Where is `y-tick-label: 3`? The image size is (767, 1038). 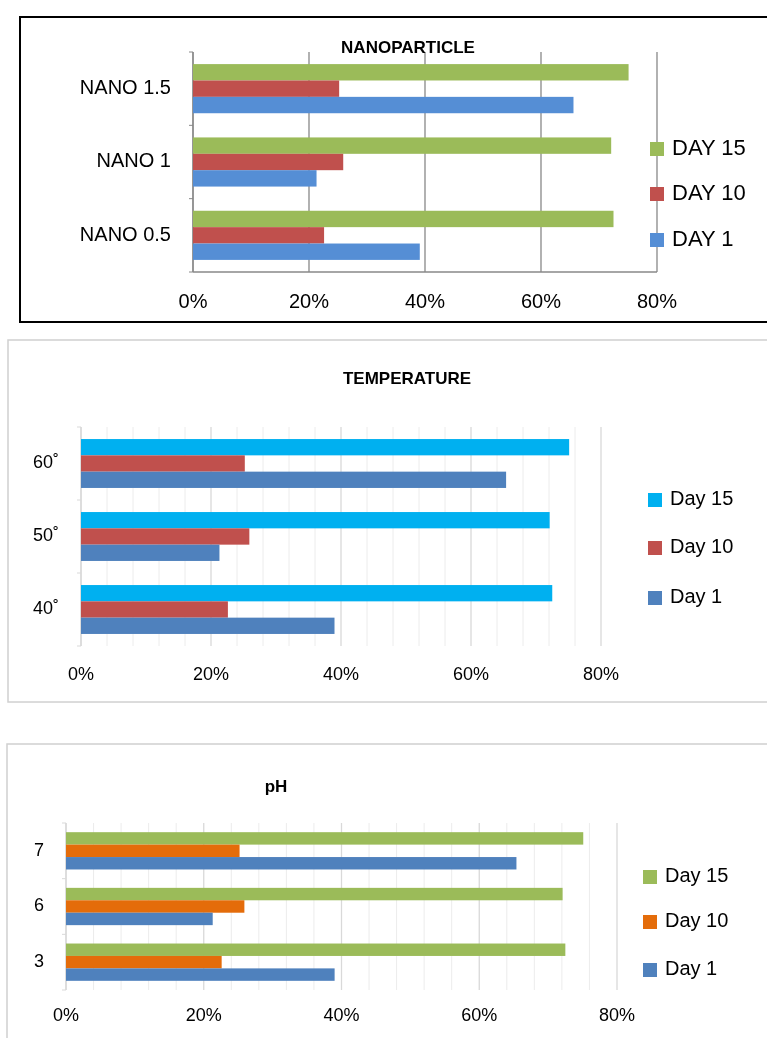
y-tick-label: 3 is located at coordinates (38, 960).